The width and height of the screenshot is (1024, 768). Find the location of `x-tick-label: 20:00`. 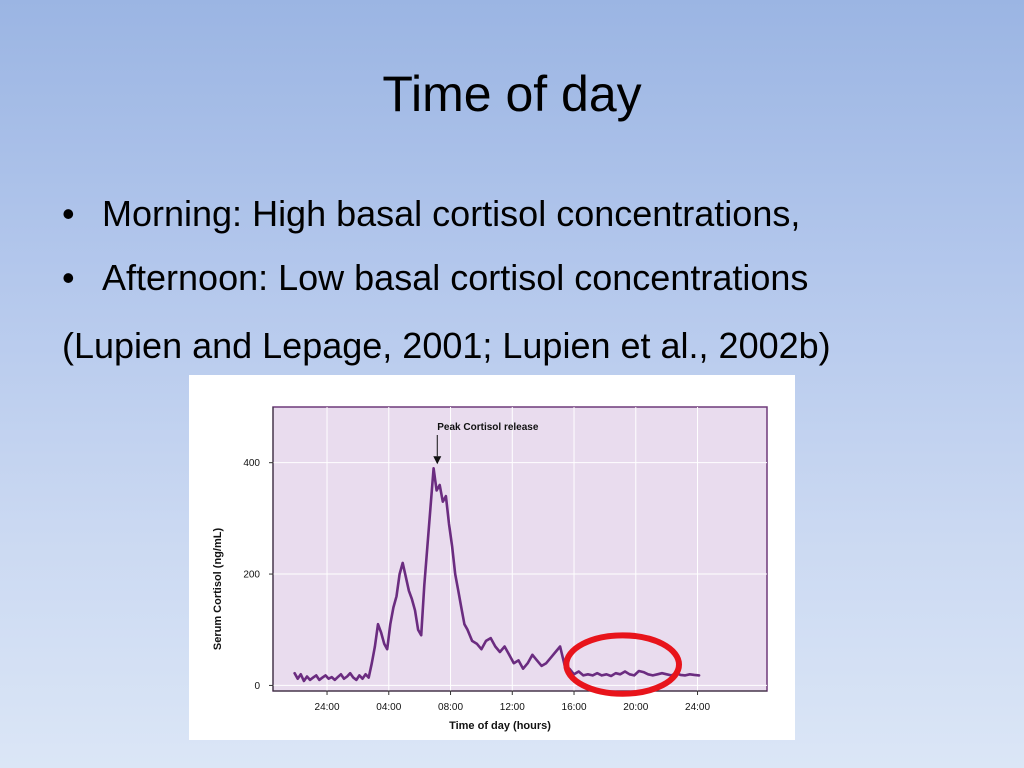

x-tick-label: 20:00 is located at coordinates (635, 707).